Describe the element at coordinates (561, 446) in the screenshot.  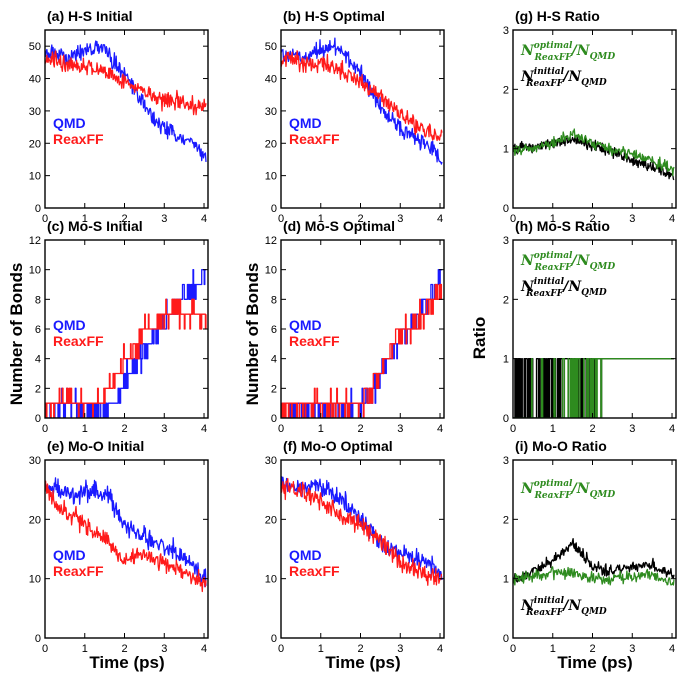
I see `panel-i-title: (i) Mo-O Ratio` at that location.